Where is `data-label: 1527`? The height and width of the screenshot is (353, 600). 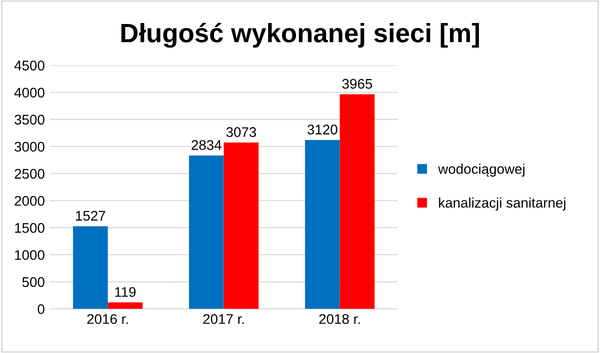 data-label: 1527 is located at coordinates (91, 215).